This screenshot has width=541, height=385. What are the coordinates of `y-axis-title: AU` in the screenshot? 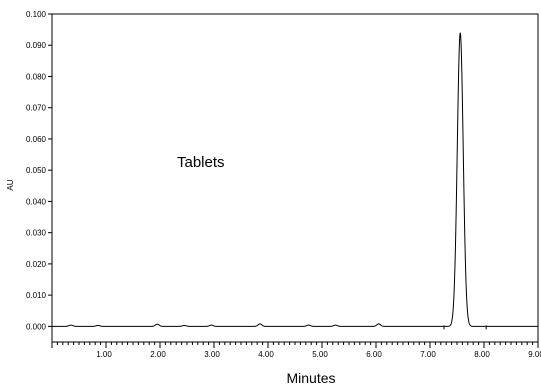 It's located at (10, 184).